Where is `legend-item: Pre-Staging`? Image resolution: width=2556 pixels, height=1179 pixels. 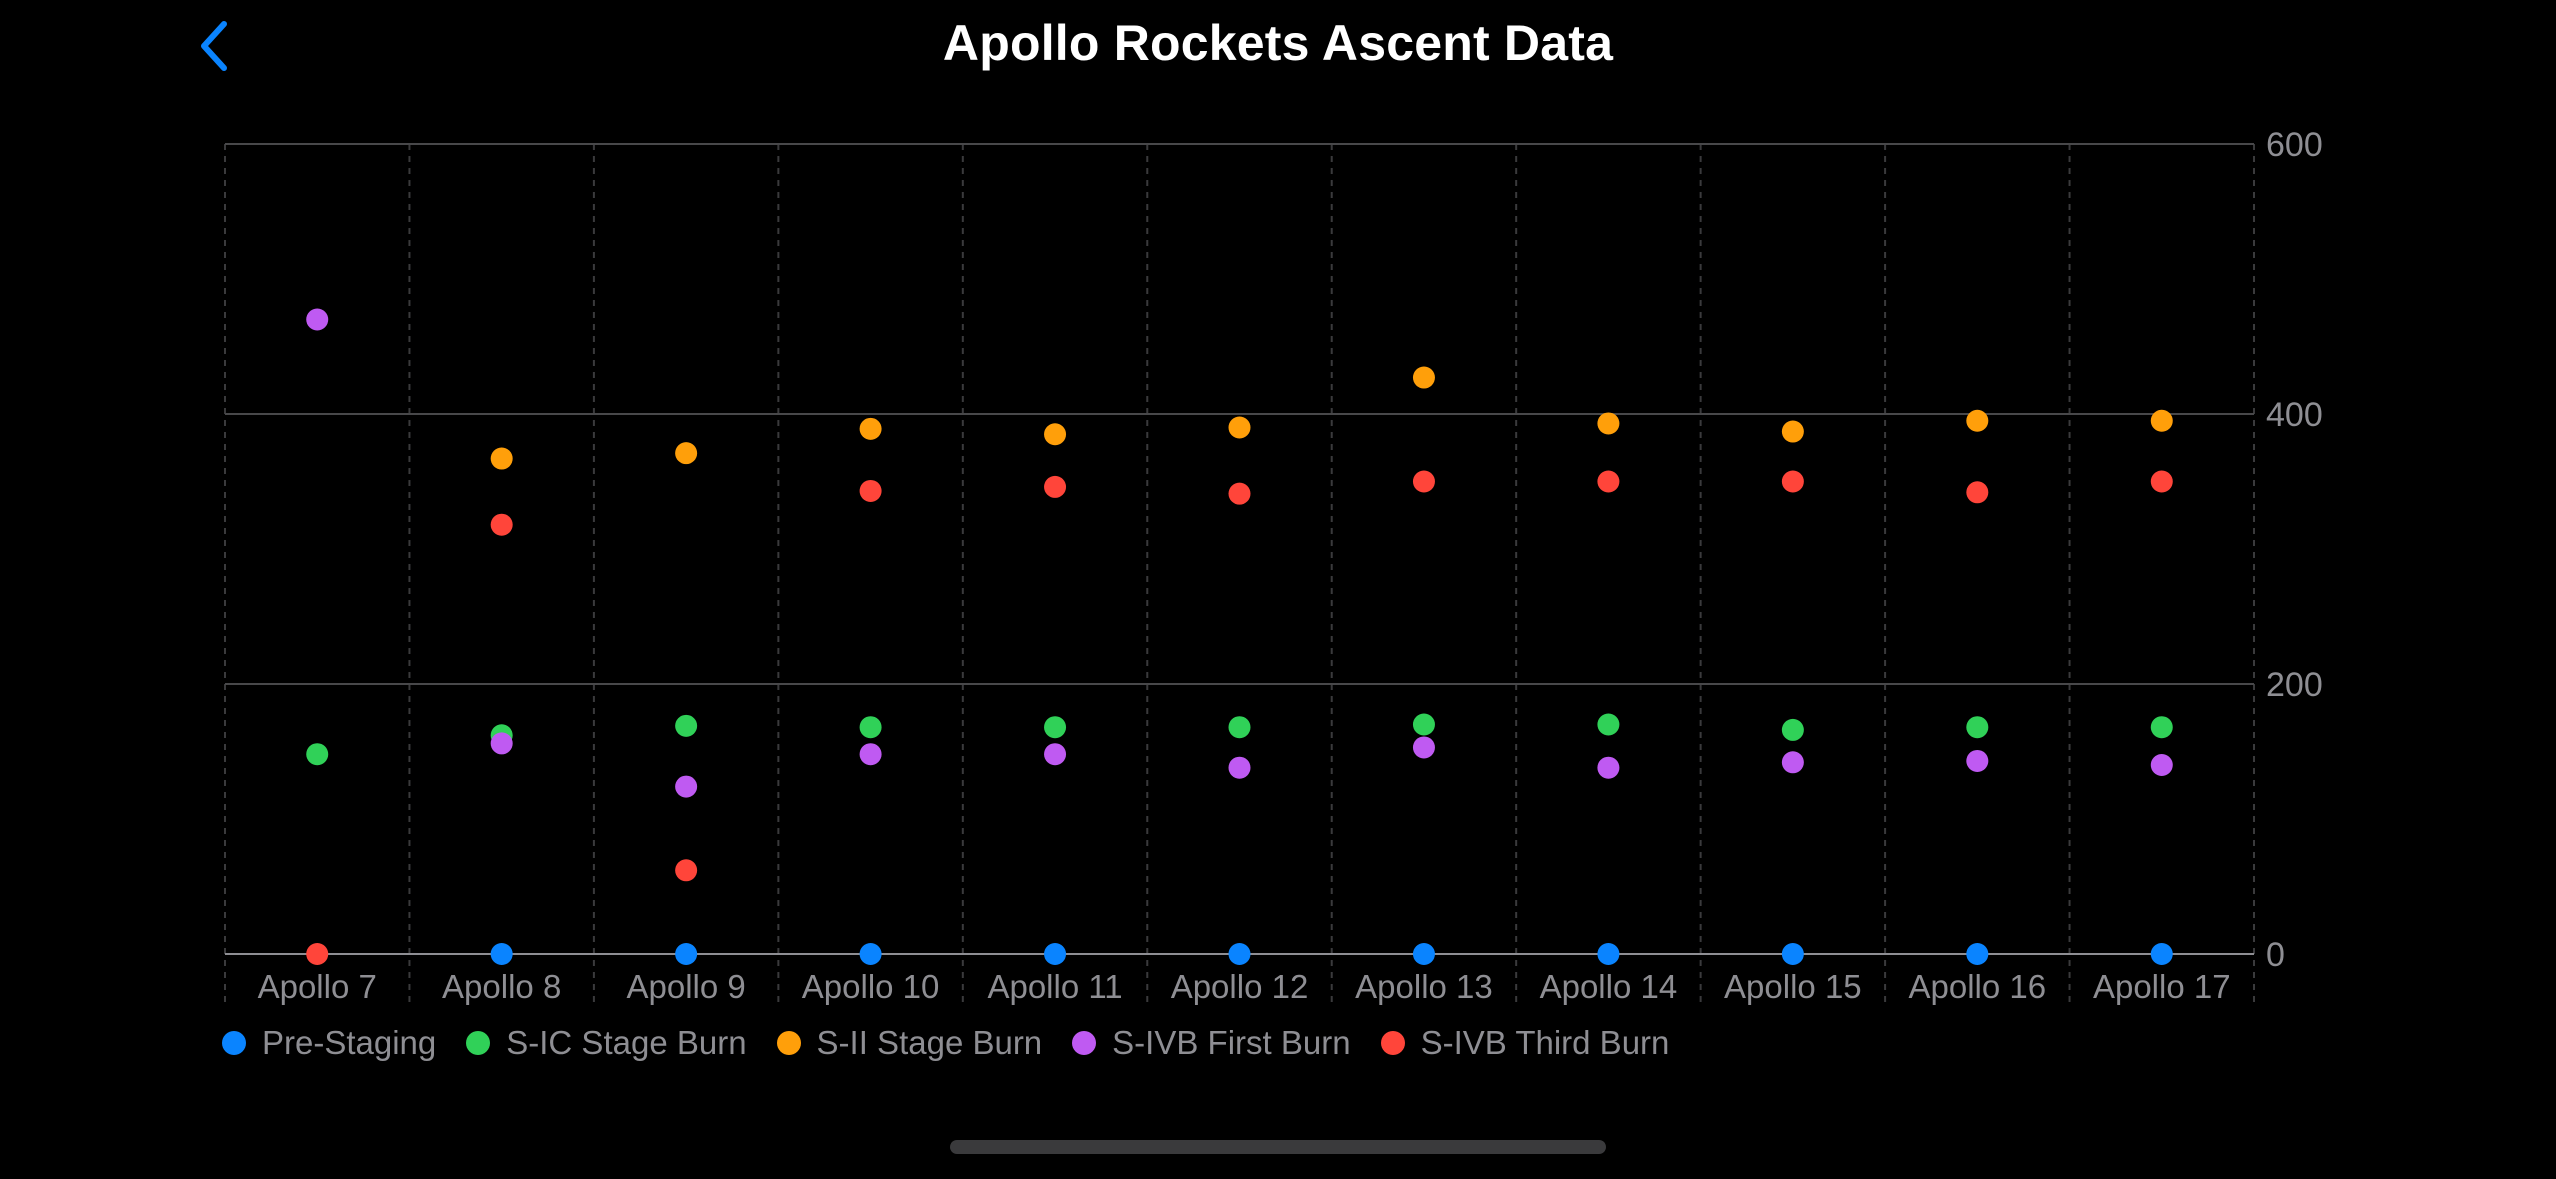 legend-item: Pre-Staging is located at coordinates (329, 1043).